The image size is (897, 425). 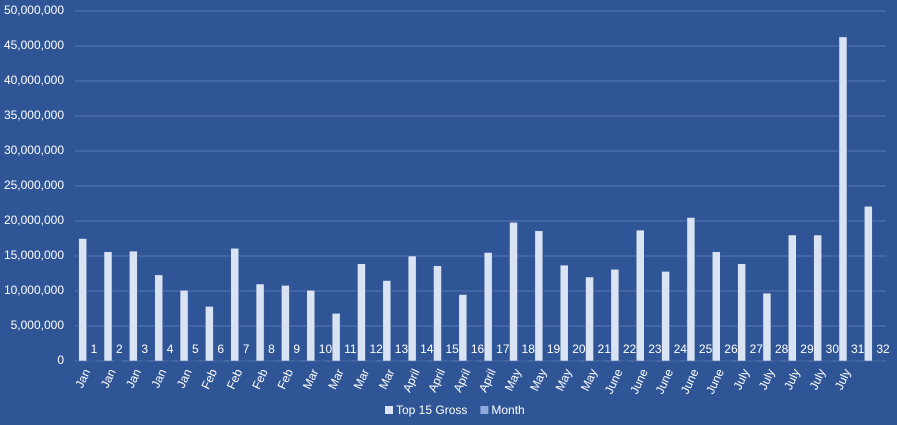 What do you see at coordinates (554, 349) in the screenshot?
I see `data-label: 19` at bounding box center [554, 349].